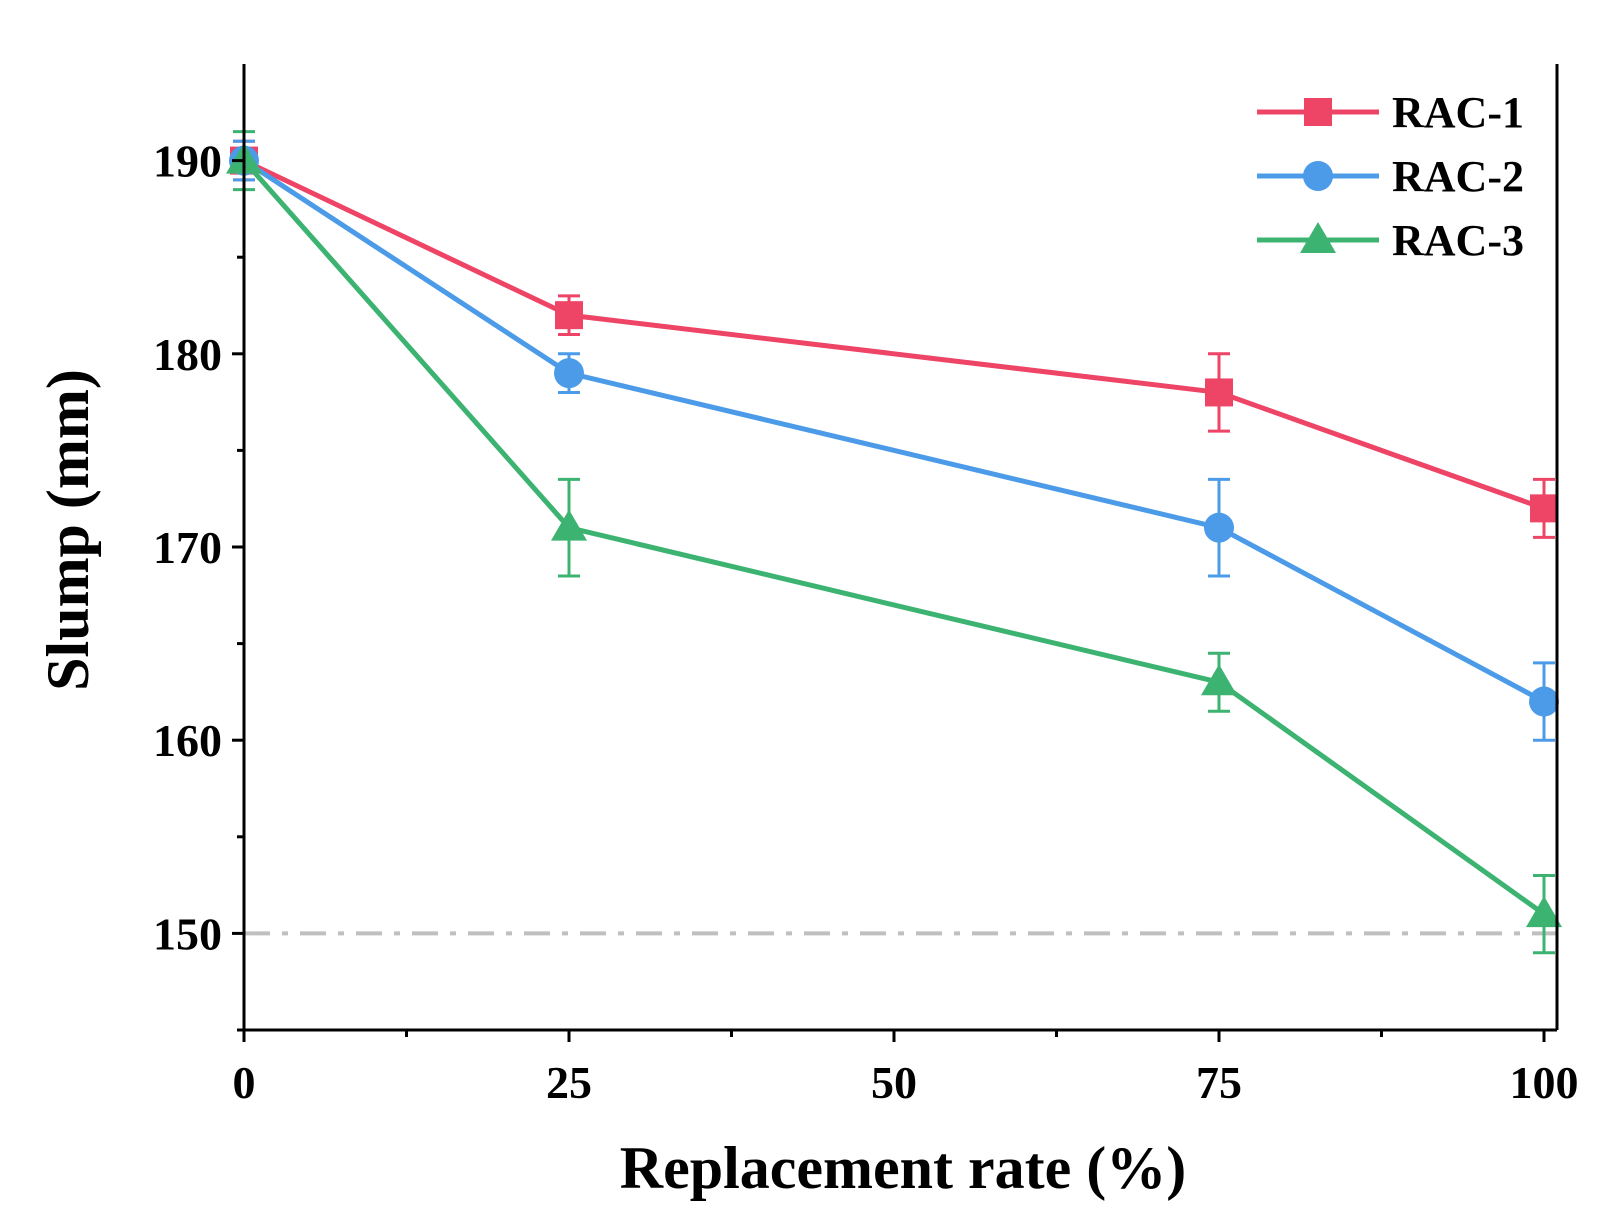  Describe the element at coordinates (187, 161) in the screenshot. I see `y-tick-label-190: 190` at that location.